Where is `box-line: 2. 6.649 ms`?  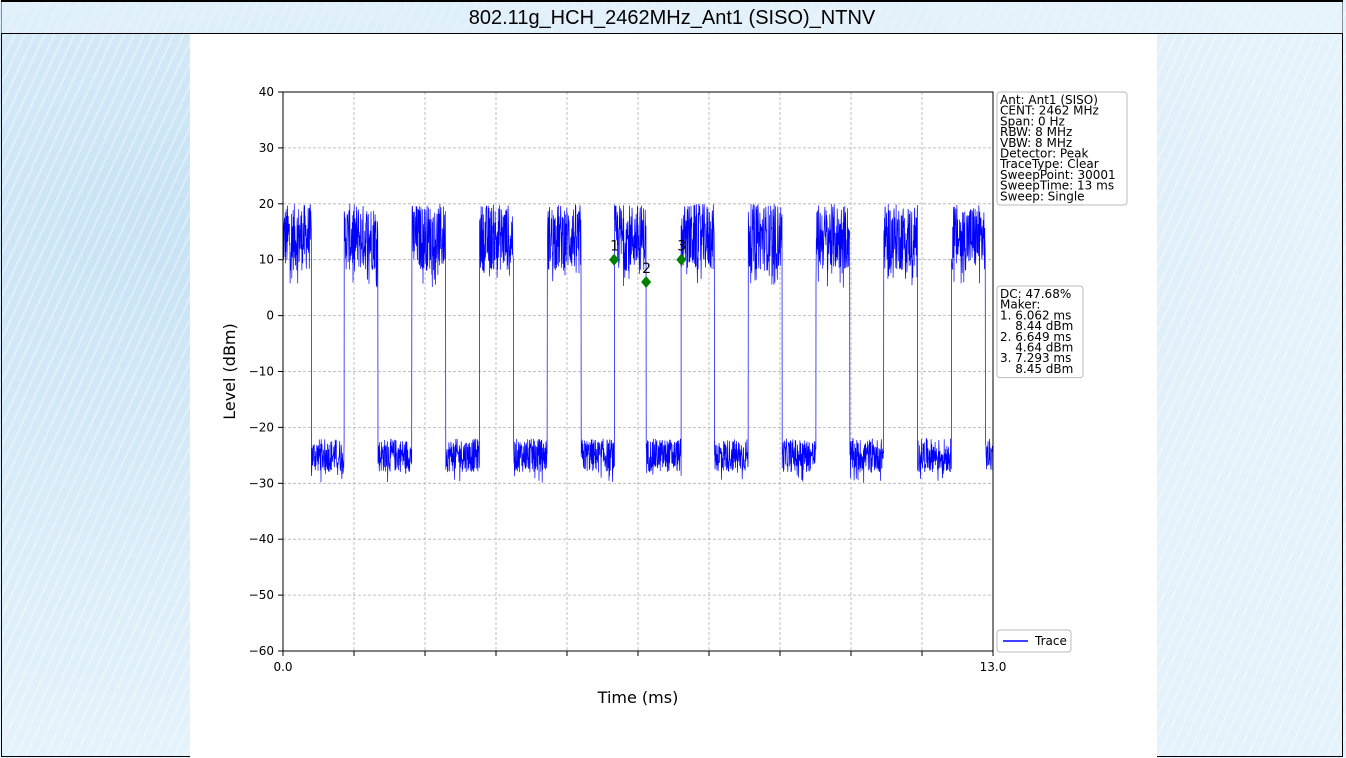 box-line: 2. 6.649 ms is located at coordinates (1035, 337).